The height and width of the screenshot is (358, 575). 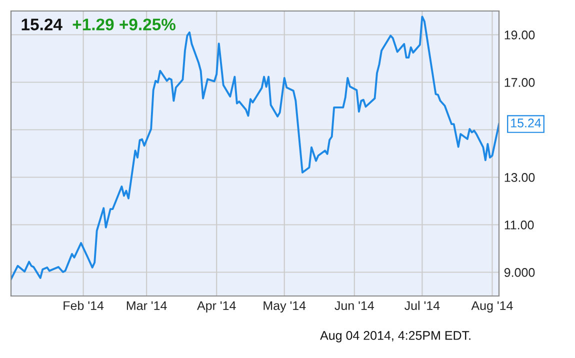 I want to click on x-tick-label: Jul '14, so click(x=422, y=305).